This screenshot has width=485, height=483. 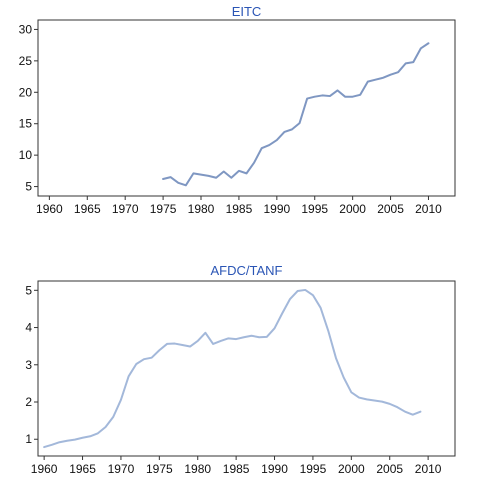 I want to click on afdc-tanf-x-tick-label: 1990, so click(x=274, y=469).